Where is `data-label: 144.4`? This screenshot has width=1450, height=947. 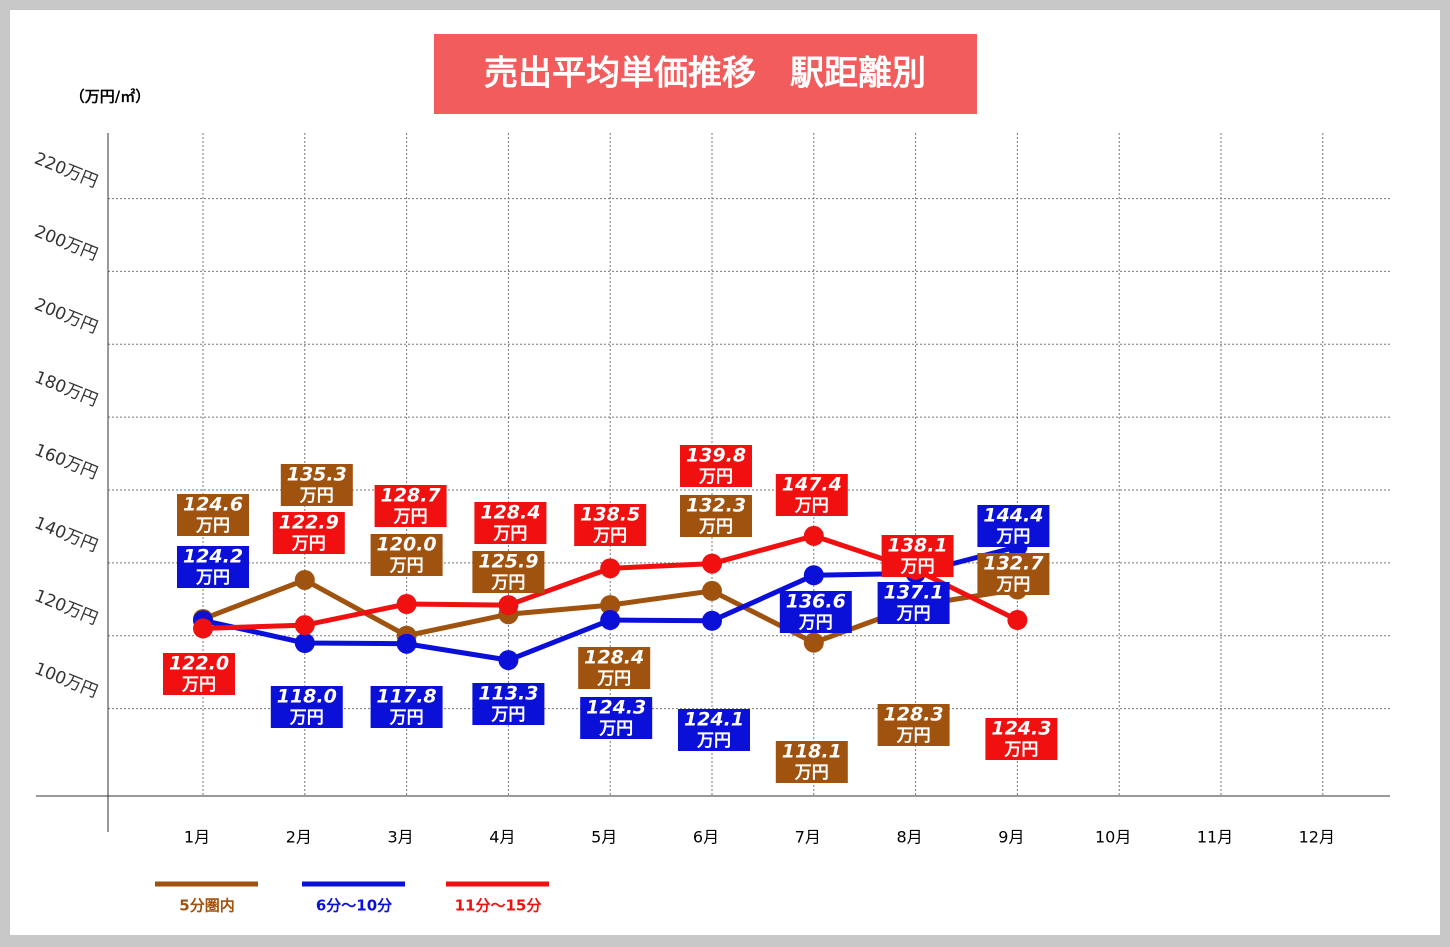 data-label: 144.4 is located at coordinates (1013, 516).